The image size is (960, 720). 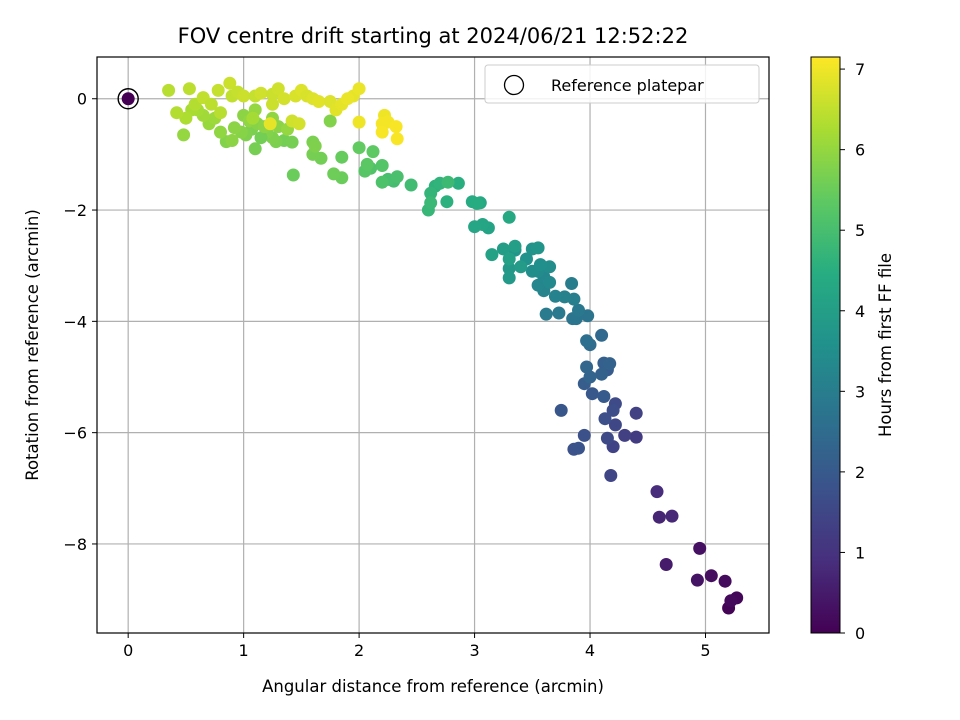 I want to click on y-tick-label: −6, so click(x=75, y=433).